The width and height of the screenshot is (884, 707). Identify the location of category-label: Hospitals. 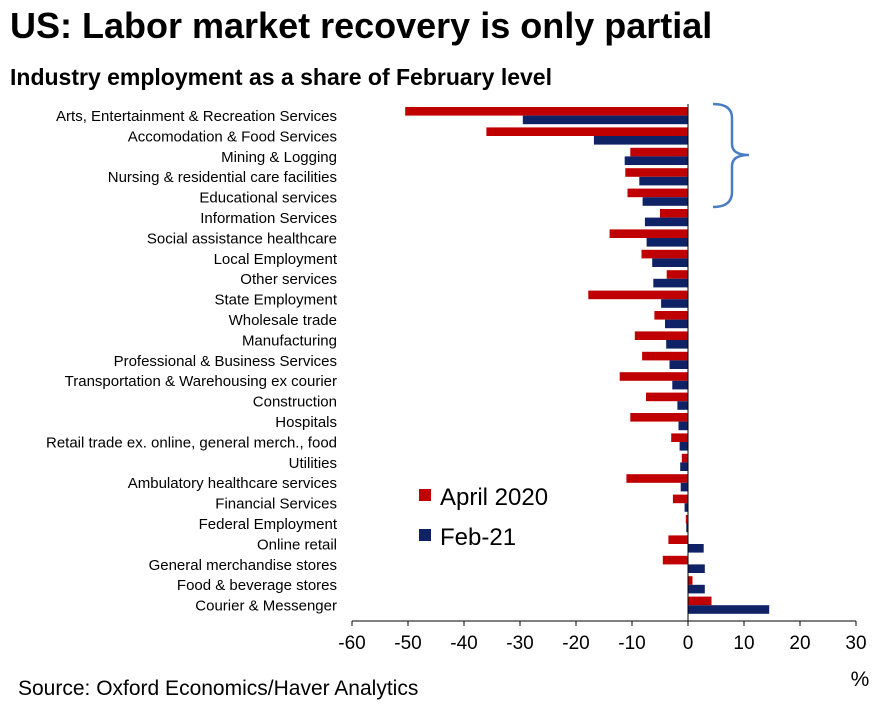
(306, 422).